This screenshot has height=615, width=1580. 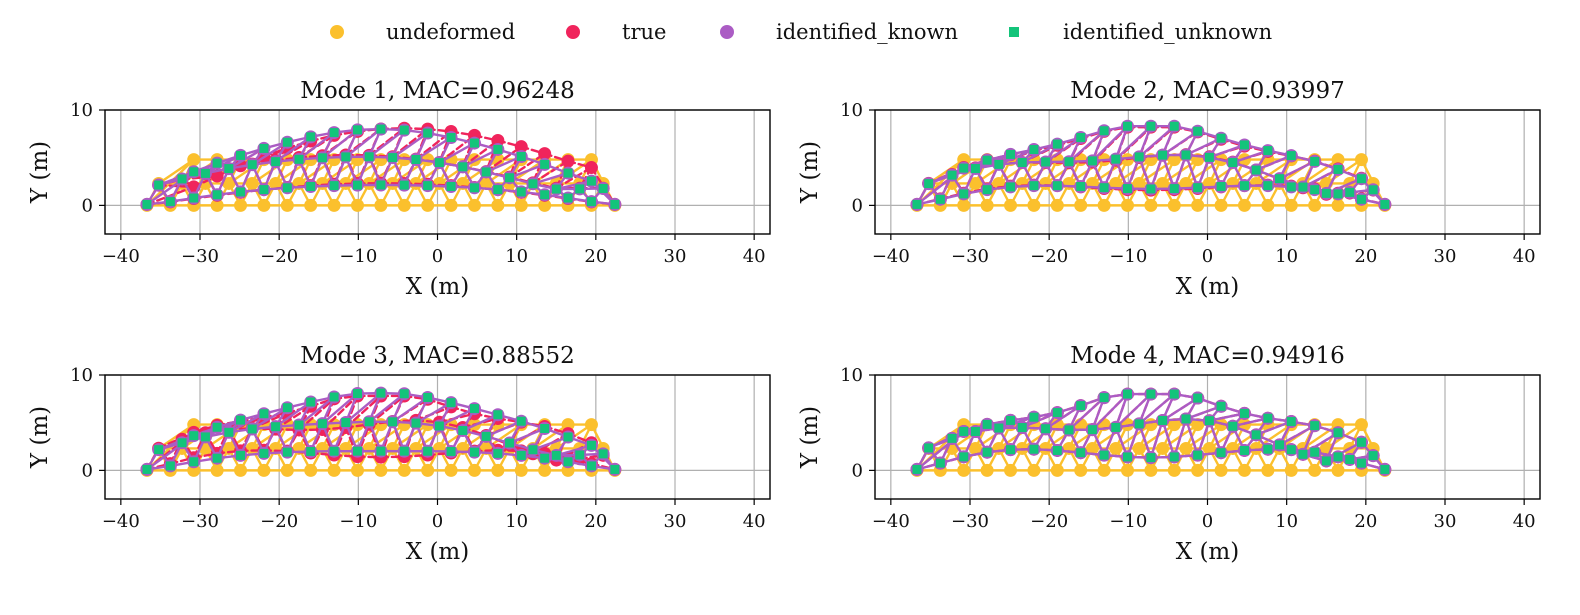 I want to click on subplot-title: Mode 1, MAC=0.96248, so click(x=437, y=91).